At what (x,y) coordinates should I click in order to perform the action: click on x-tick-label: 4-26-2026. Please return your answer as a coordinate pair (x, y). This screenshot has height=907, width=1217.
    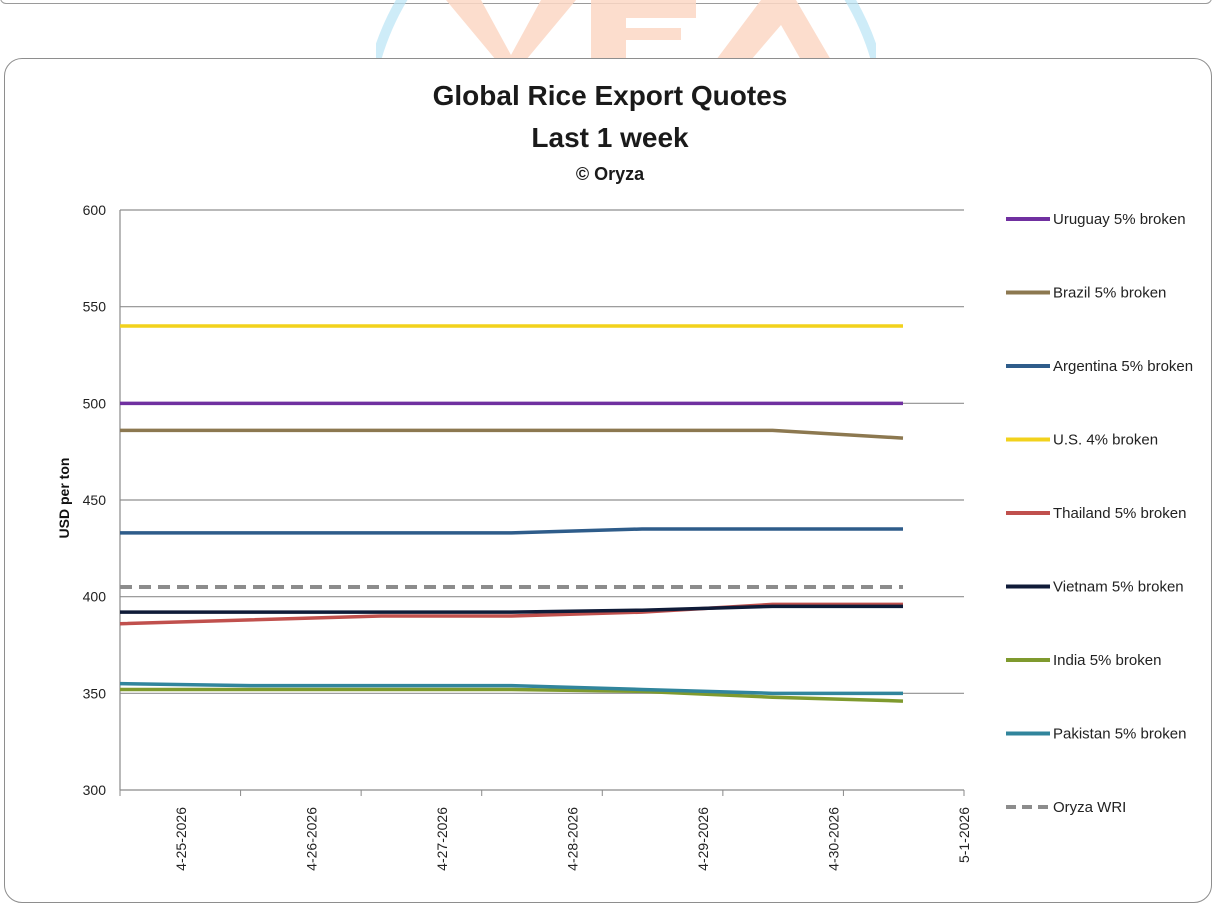
    Looking at the image, I should click on (312, 839).